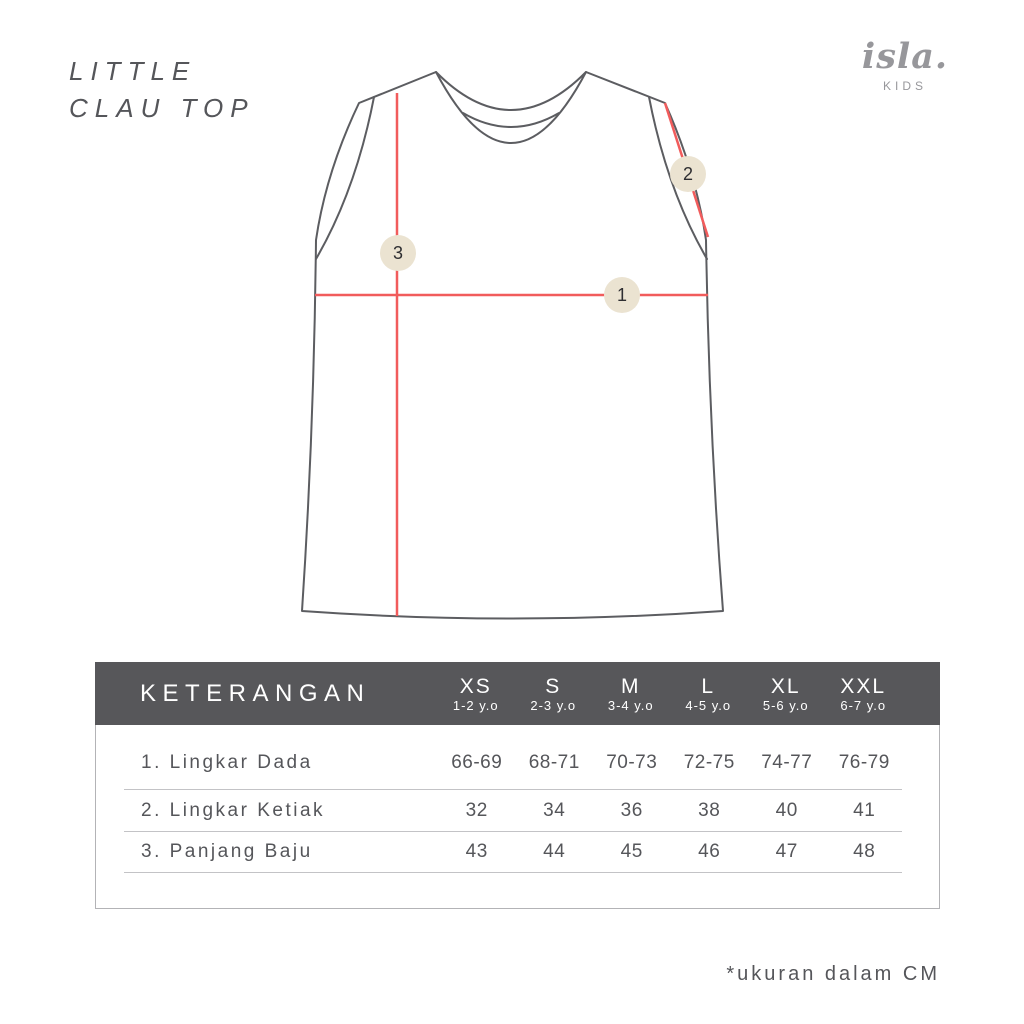 The width and height of the screenshot is (1024, 1024). Describe the element at coordinates (475, 705) in the screenshot. I see `age-label: 1-2 y.o` at that location.